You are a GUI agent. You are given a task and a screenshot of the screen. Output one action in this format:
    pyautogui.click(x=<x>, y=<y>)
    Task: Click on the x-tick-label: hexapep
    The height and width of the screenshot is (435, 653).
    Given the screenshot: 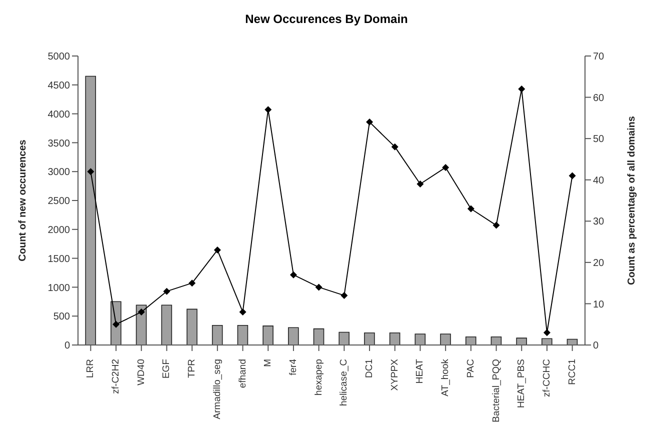 What is the action you would take?
    pyautogui.click(x=318, y=377)
    